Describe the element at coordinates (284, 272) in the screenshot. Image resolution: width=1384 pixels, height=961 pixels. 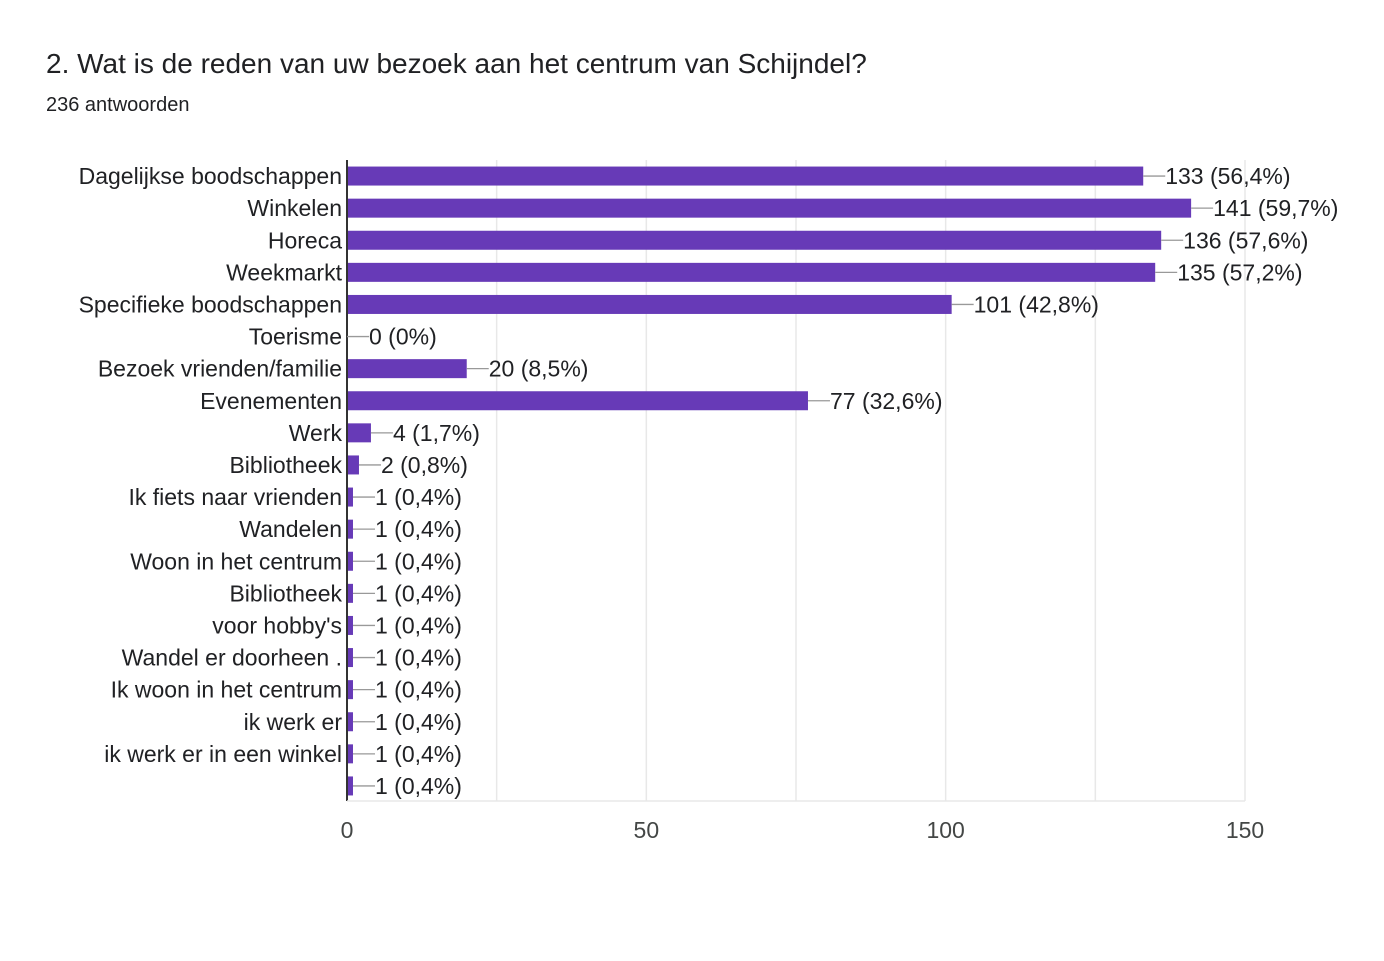
I see `category-label: Weekmarkt` at that location.